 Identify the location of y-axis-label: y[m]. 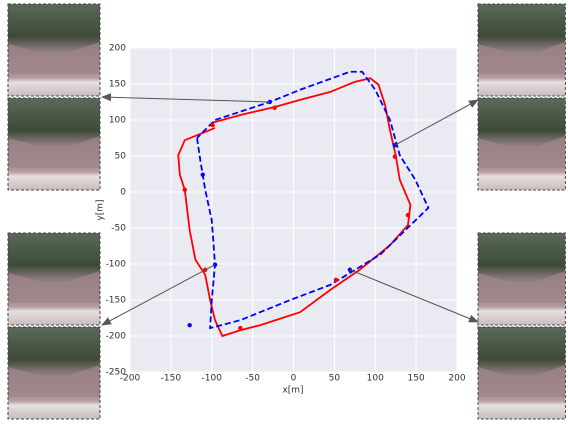
(101, 209).